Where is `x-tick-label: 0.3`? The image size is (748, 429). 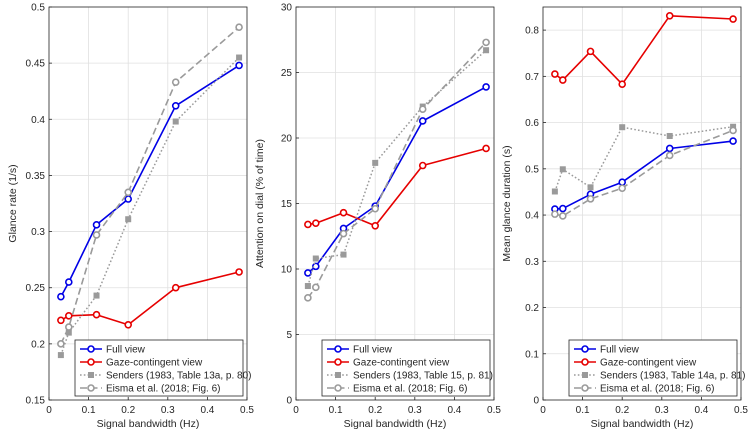 x-tick-label: 0.3 is located at coordinates (415, 410).